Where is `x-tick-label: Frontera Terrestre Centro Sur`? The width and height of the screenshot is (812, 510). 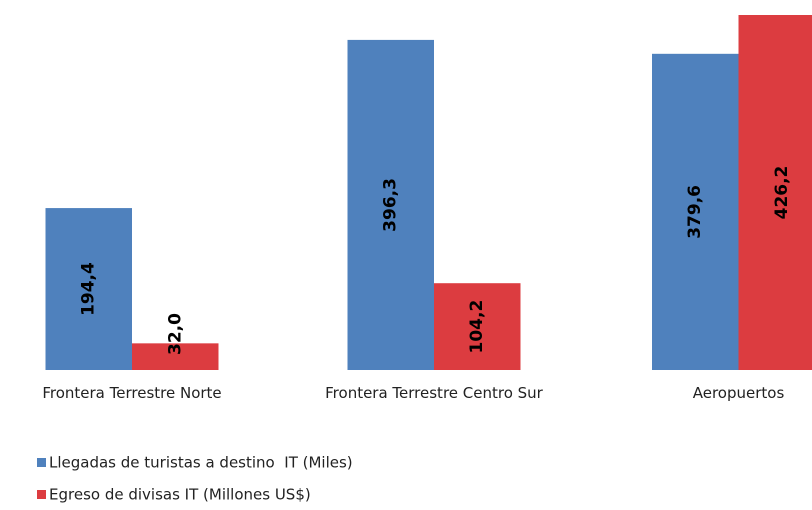 x-tick-label: Frontera Terrestre Centro Sur is located at coordinates (434, 393).